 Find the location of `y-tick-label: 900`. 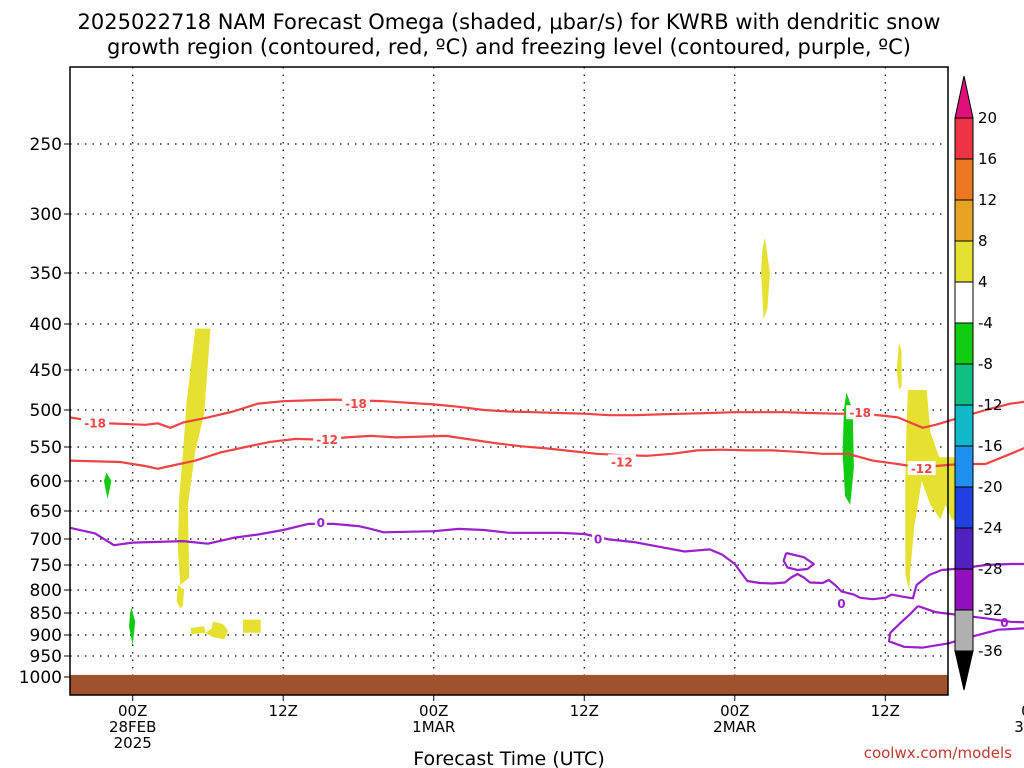

y-tick-label: 900 is located at coordinates (46, 636).